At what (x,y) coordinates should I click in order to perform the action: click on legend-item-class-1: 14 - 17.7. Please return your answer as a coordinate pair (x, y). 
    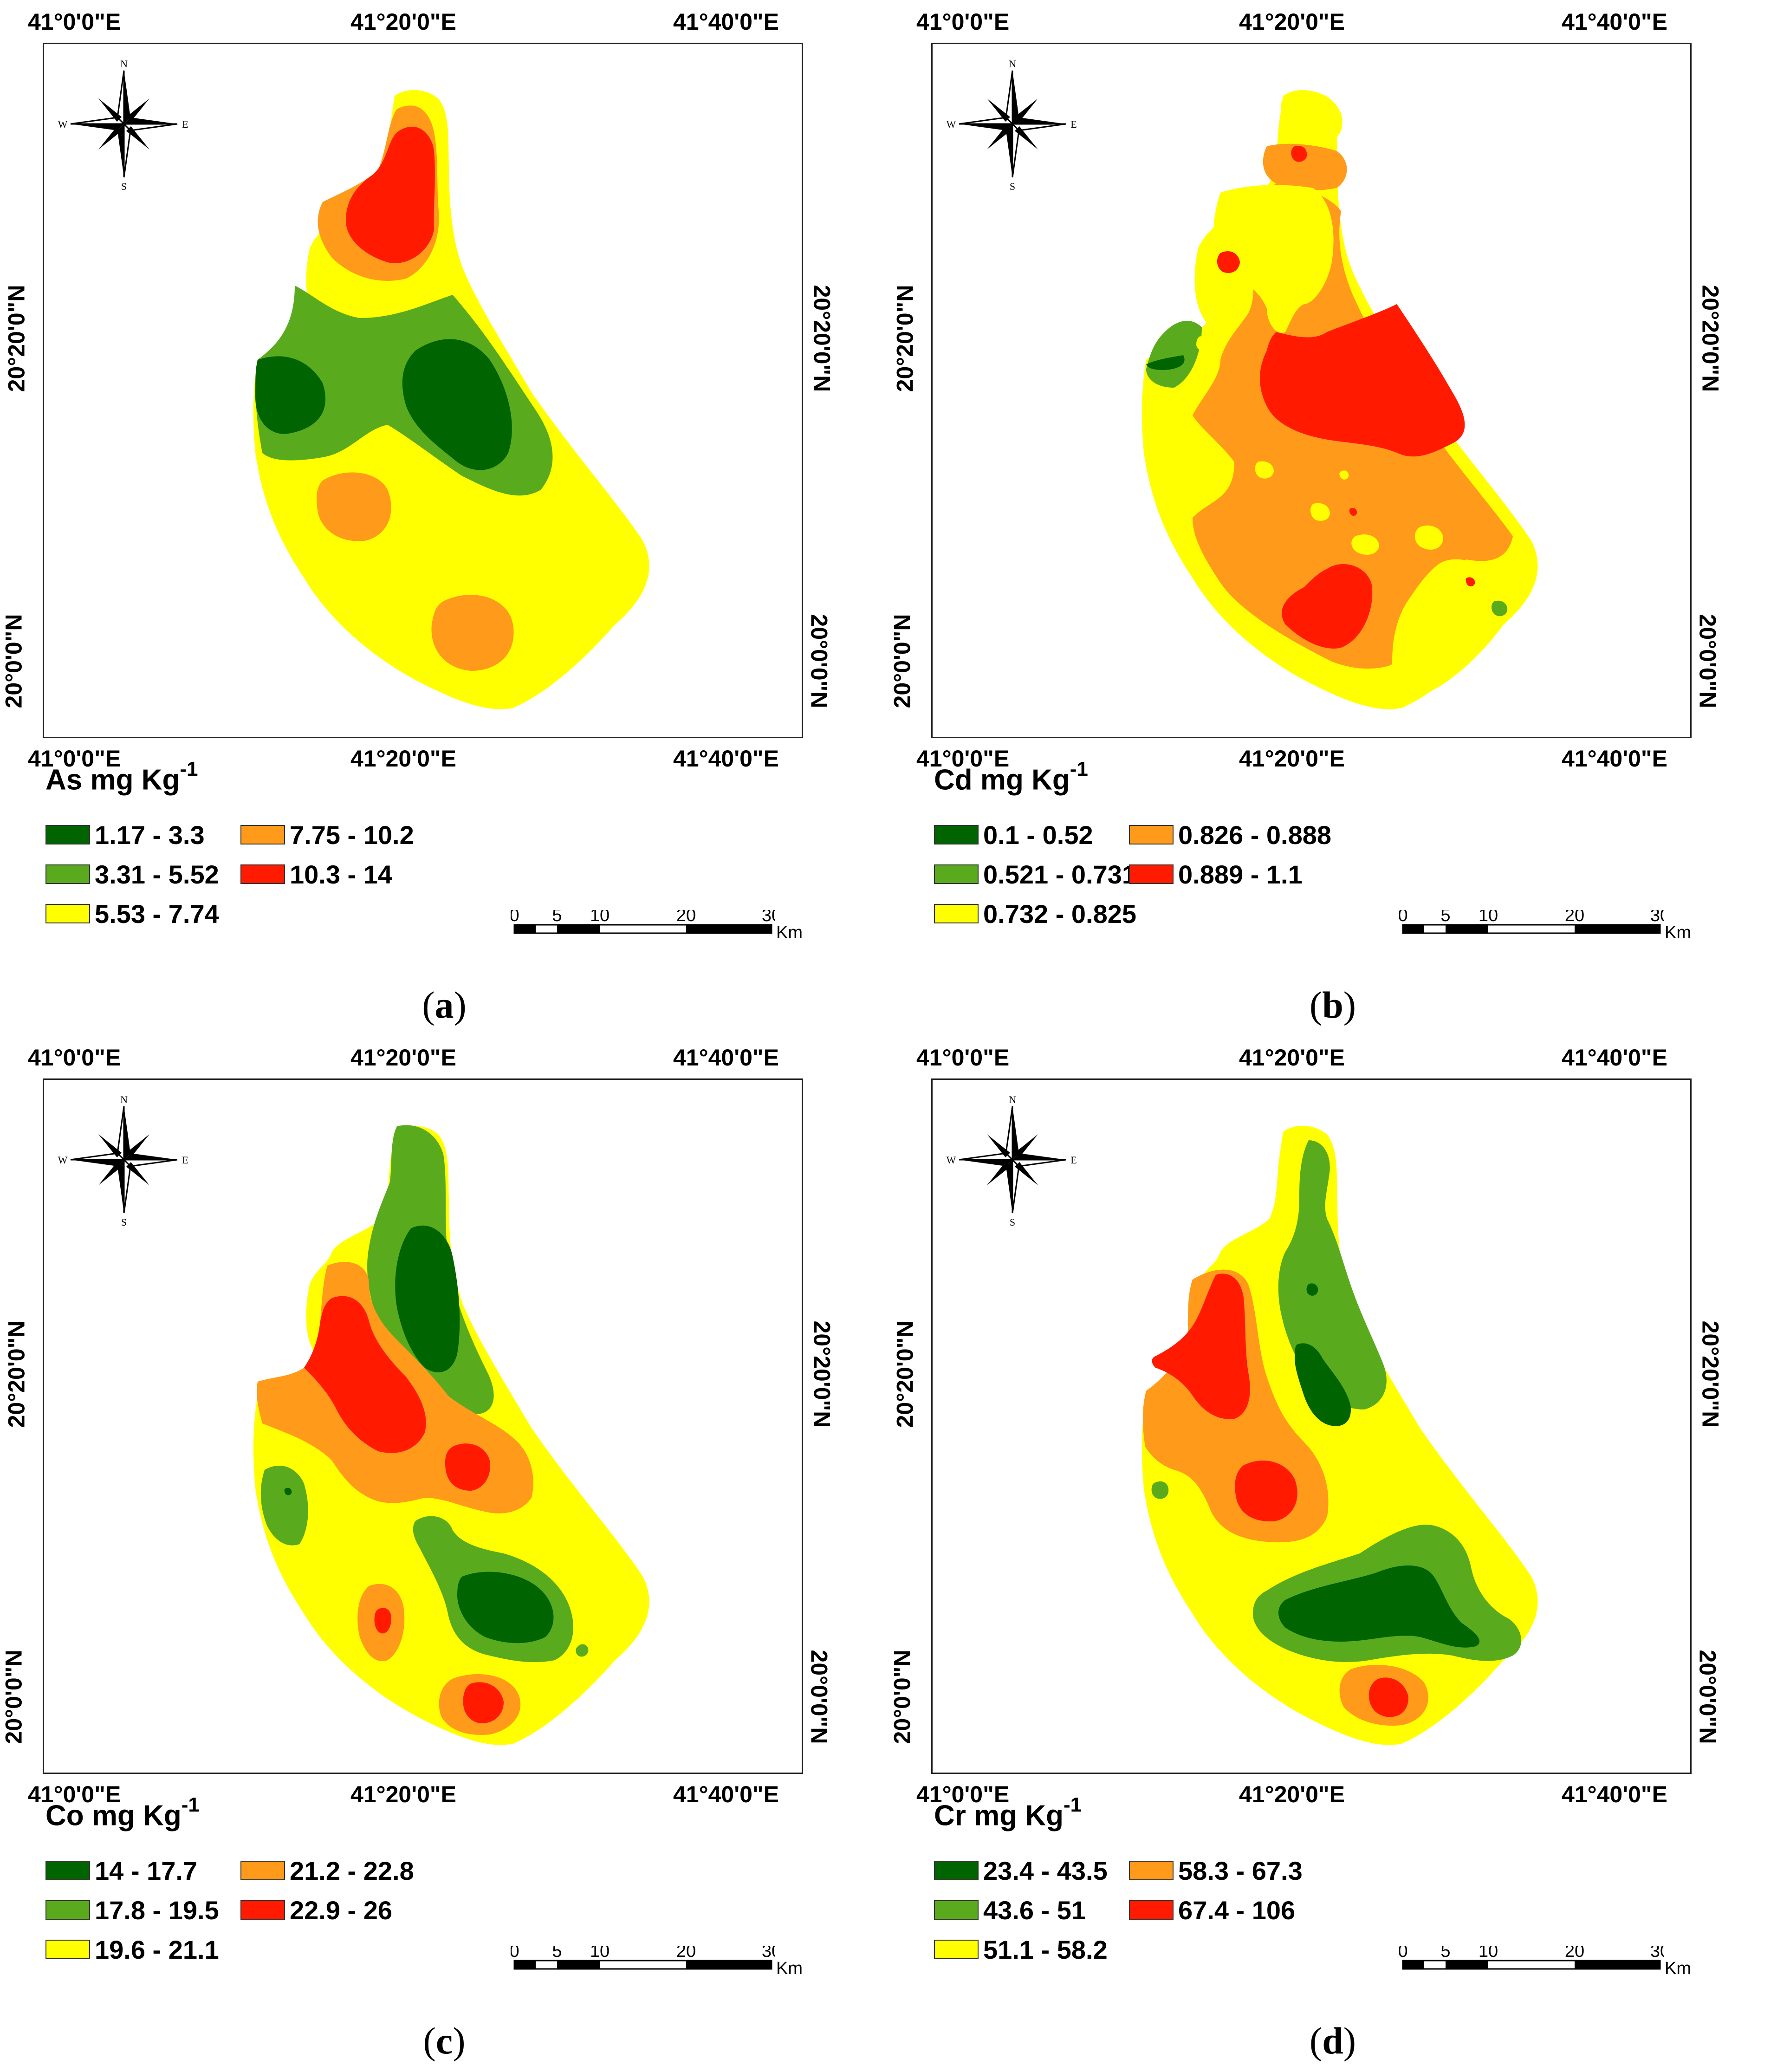
    Looking at the image, I should click on (121, 1871).